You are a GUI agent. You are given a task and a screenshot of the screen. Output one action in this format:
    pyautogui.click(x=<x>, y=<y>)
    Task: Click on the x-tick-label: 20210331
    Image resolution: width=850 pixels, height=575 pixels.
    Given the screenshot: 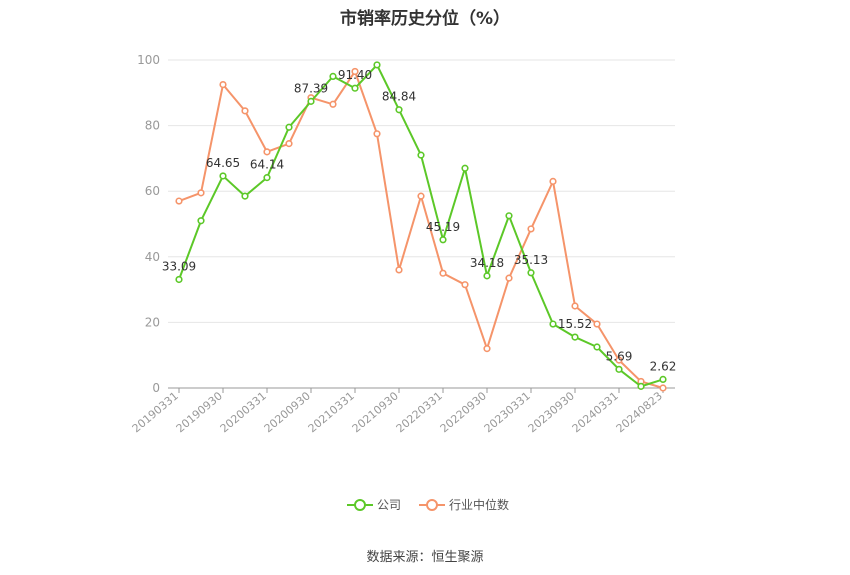 What is the action you would take?
    pyautogui.click(x=331, y=412)
    